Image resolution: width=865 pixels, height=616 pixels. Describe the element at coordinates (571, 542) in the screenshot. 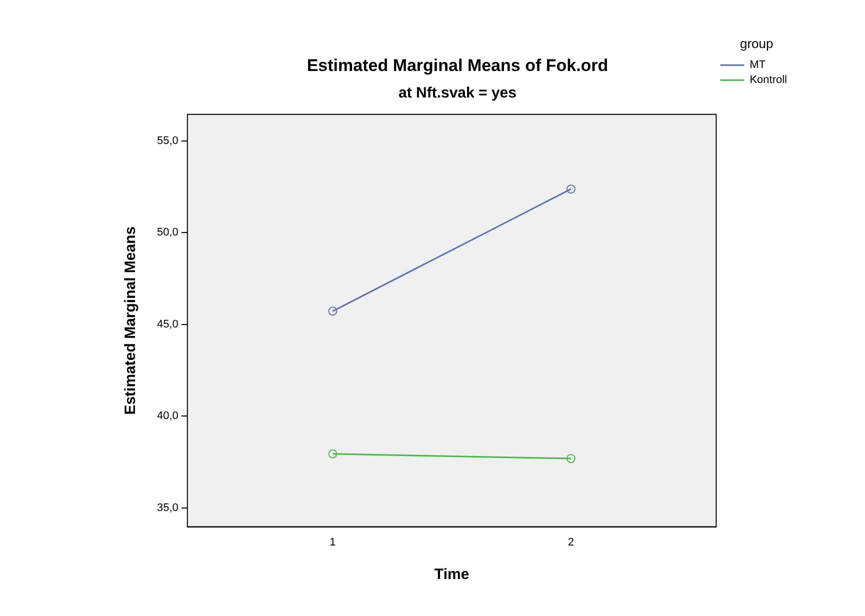

I see `x-tick-label: 2` at that location.